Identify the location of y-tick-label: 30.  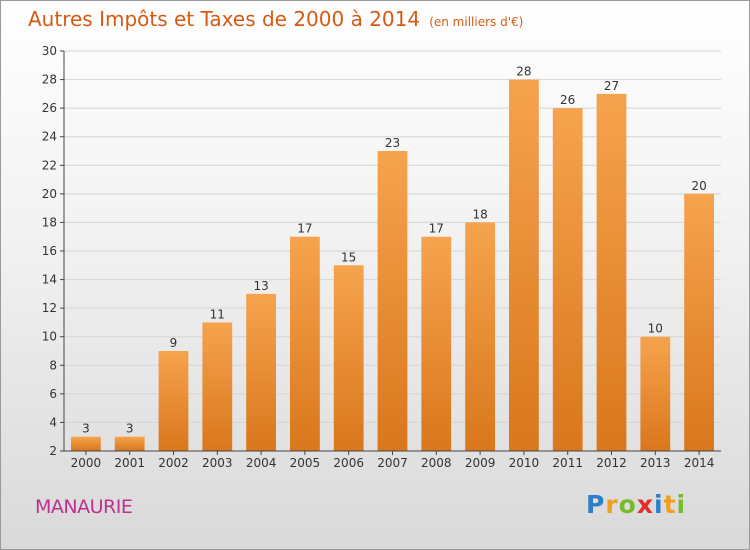
(49, 51).